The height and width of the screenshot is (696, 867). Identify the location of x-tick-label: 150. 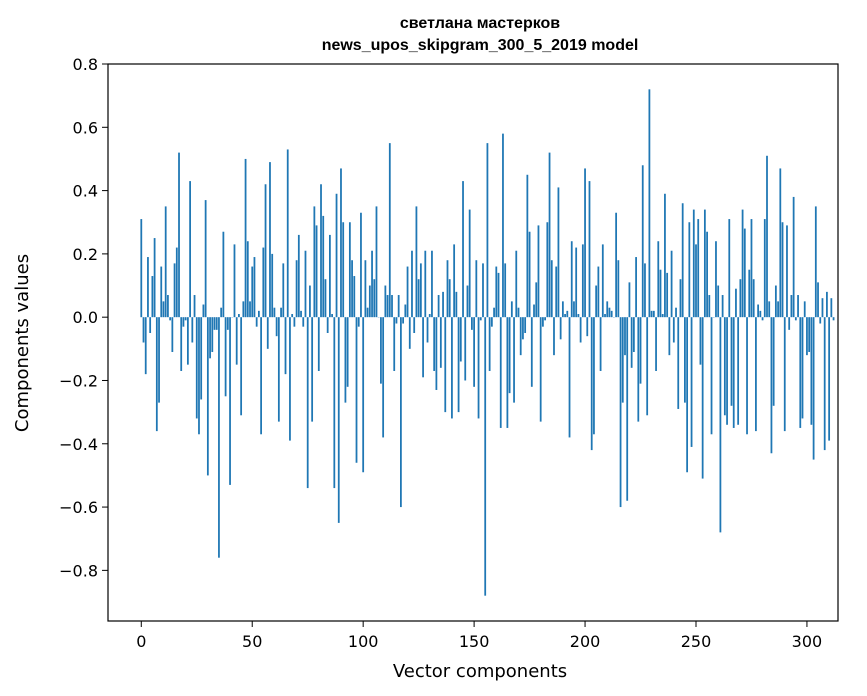
(474, 641).